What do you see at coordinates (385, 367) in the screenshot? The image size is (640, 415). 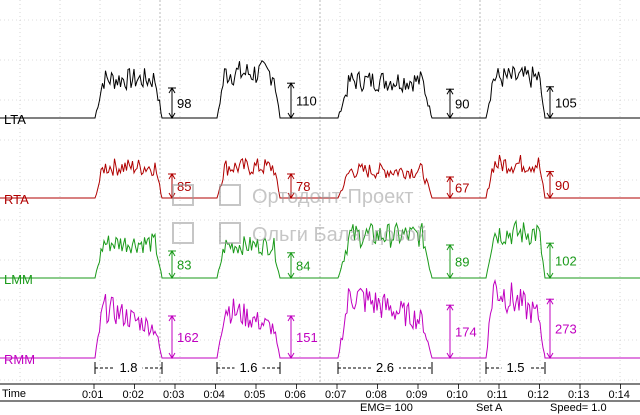 I see `duration-label-3: 2.6` at bounding box center [385, 367].